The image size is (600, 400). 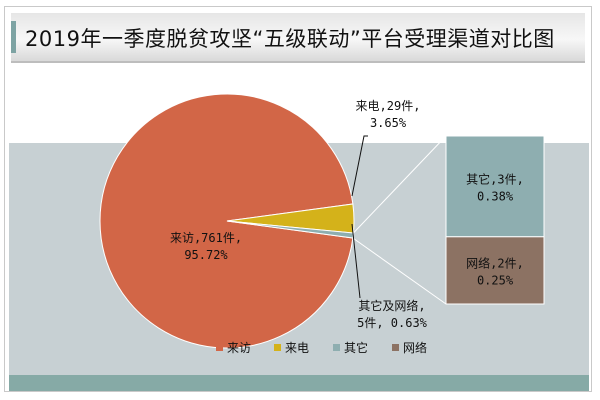 What do you see at coordinates (495, 196) in the screenshot?
I see `label-bar-0-line-1: 0.38%` at bounding box center [495, 196].